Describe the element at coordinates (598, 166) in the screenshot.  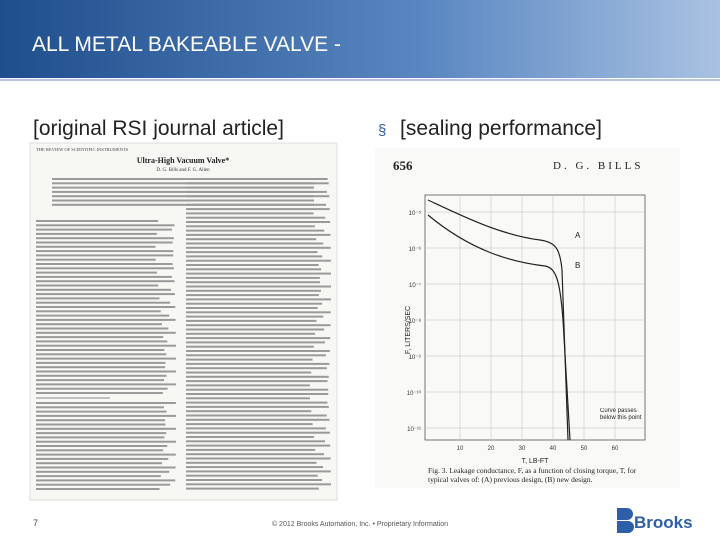
I see `running-head: D. G. BILLS` at that location.